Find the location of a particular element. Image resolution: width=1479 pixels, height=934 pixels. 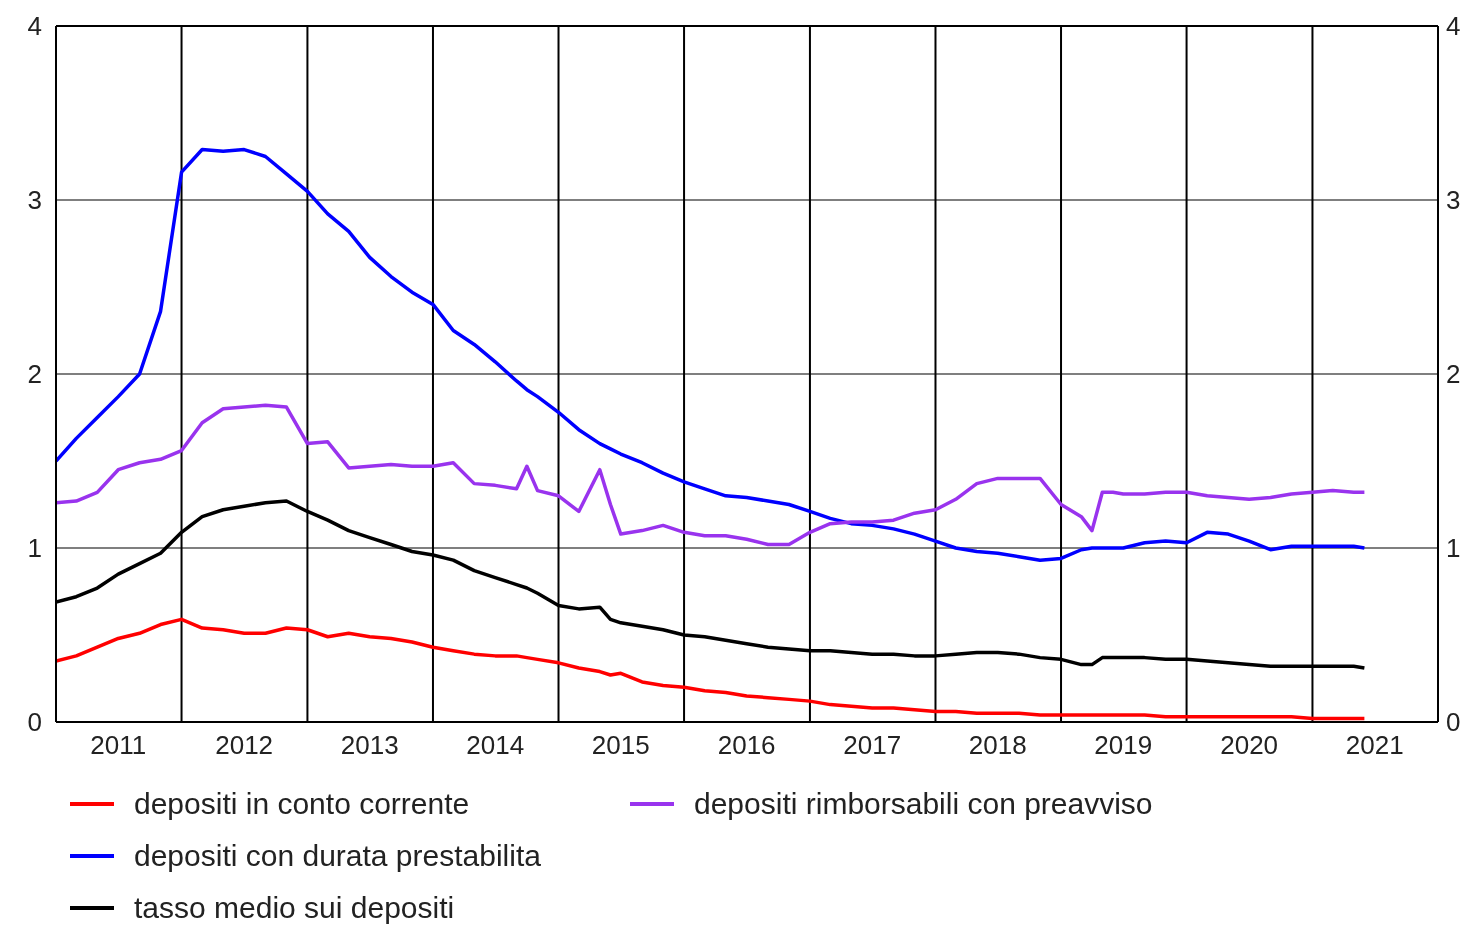

y2-tick-label: 4 is located at coordinates (1453, 26).